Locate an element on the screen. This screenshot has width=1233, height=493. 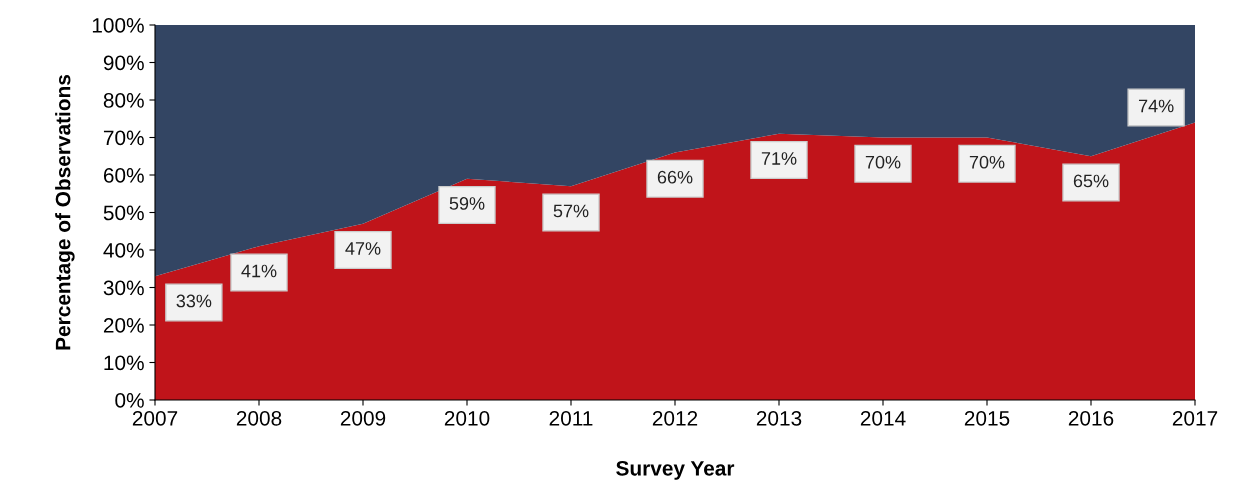
y-tick-label: 80% is located at coordinates (123, 100).